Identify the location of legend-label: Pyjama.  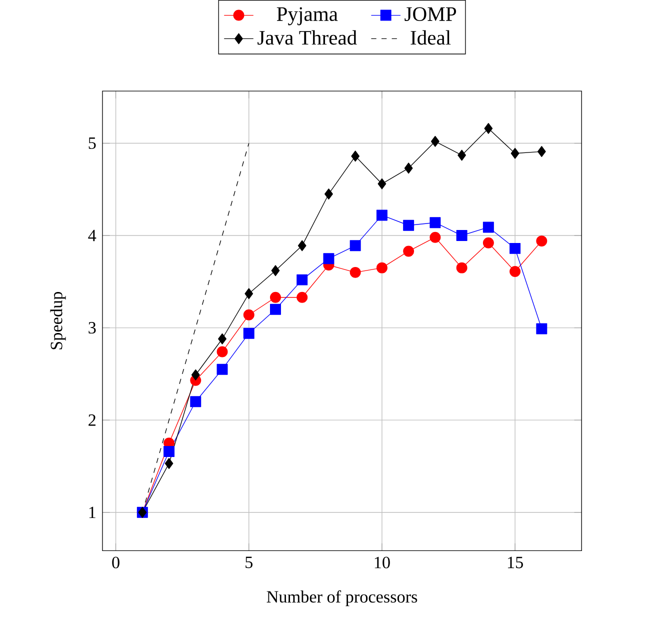
(307, 16).